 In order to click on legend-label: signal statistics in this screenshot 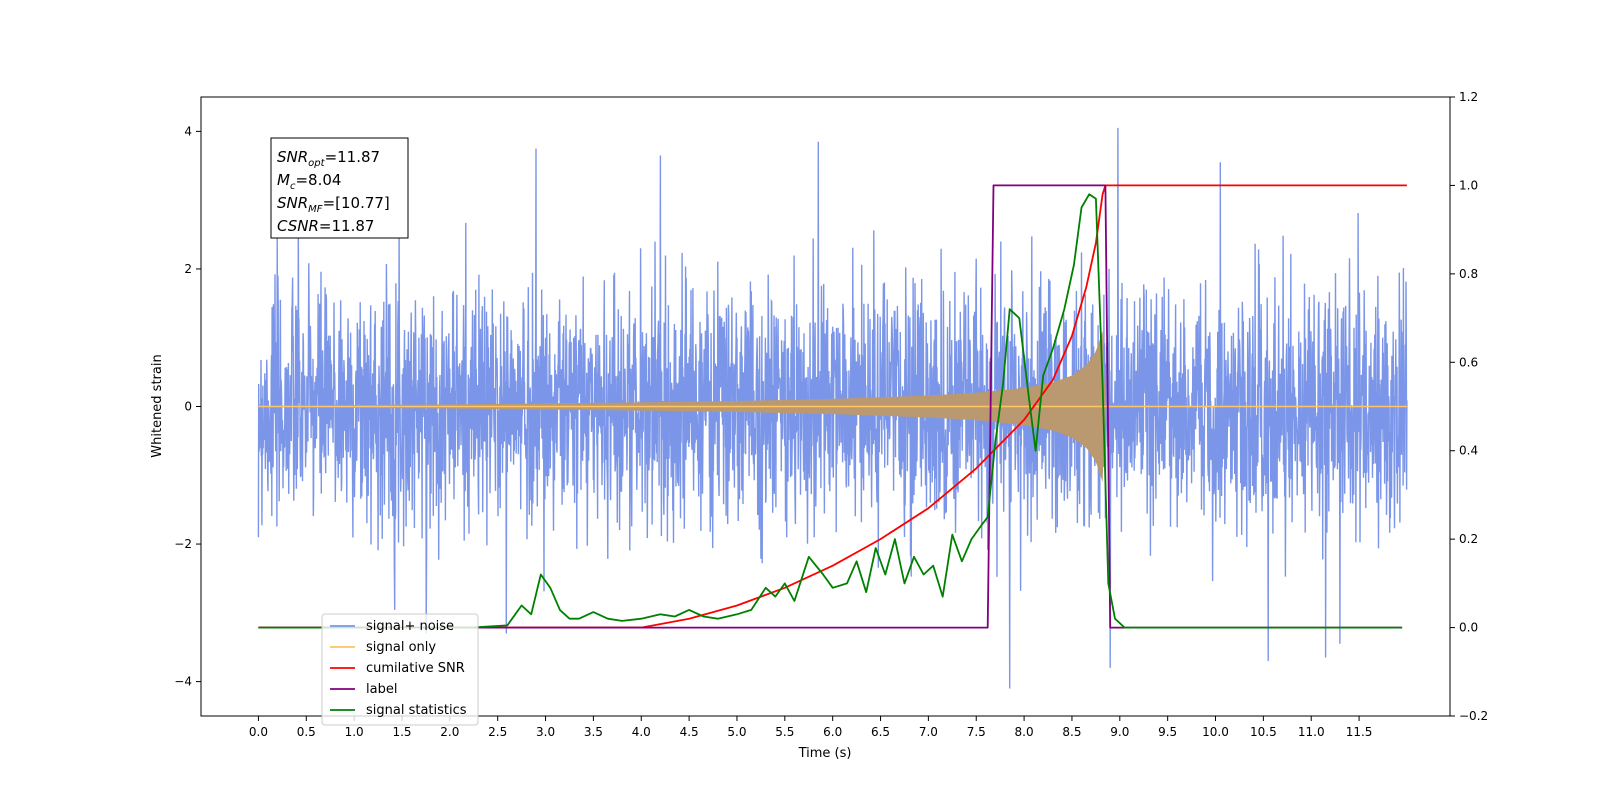, I will do `click(416, 710)`.